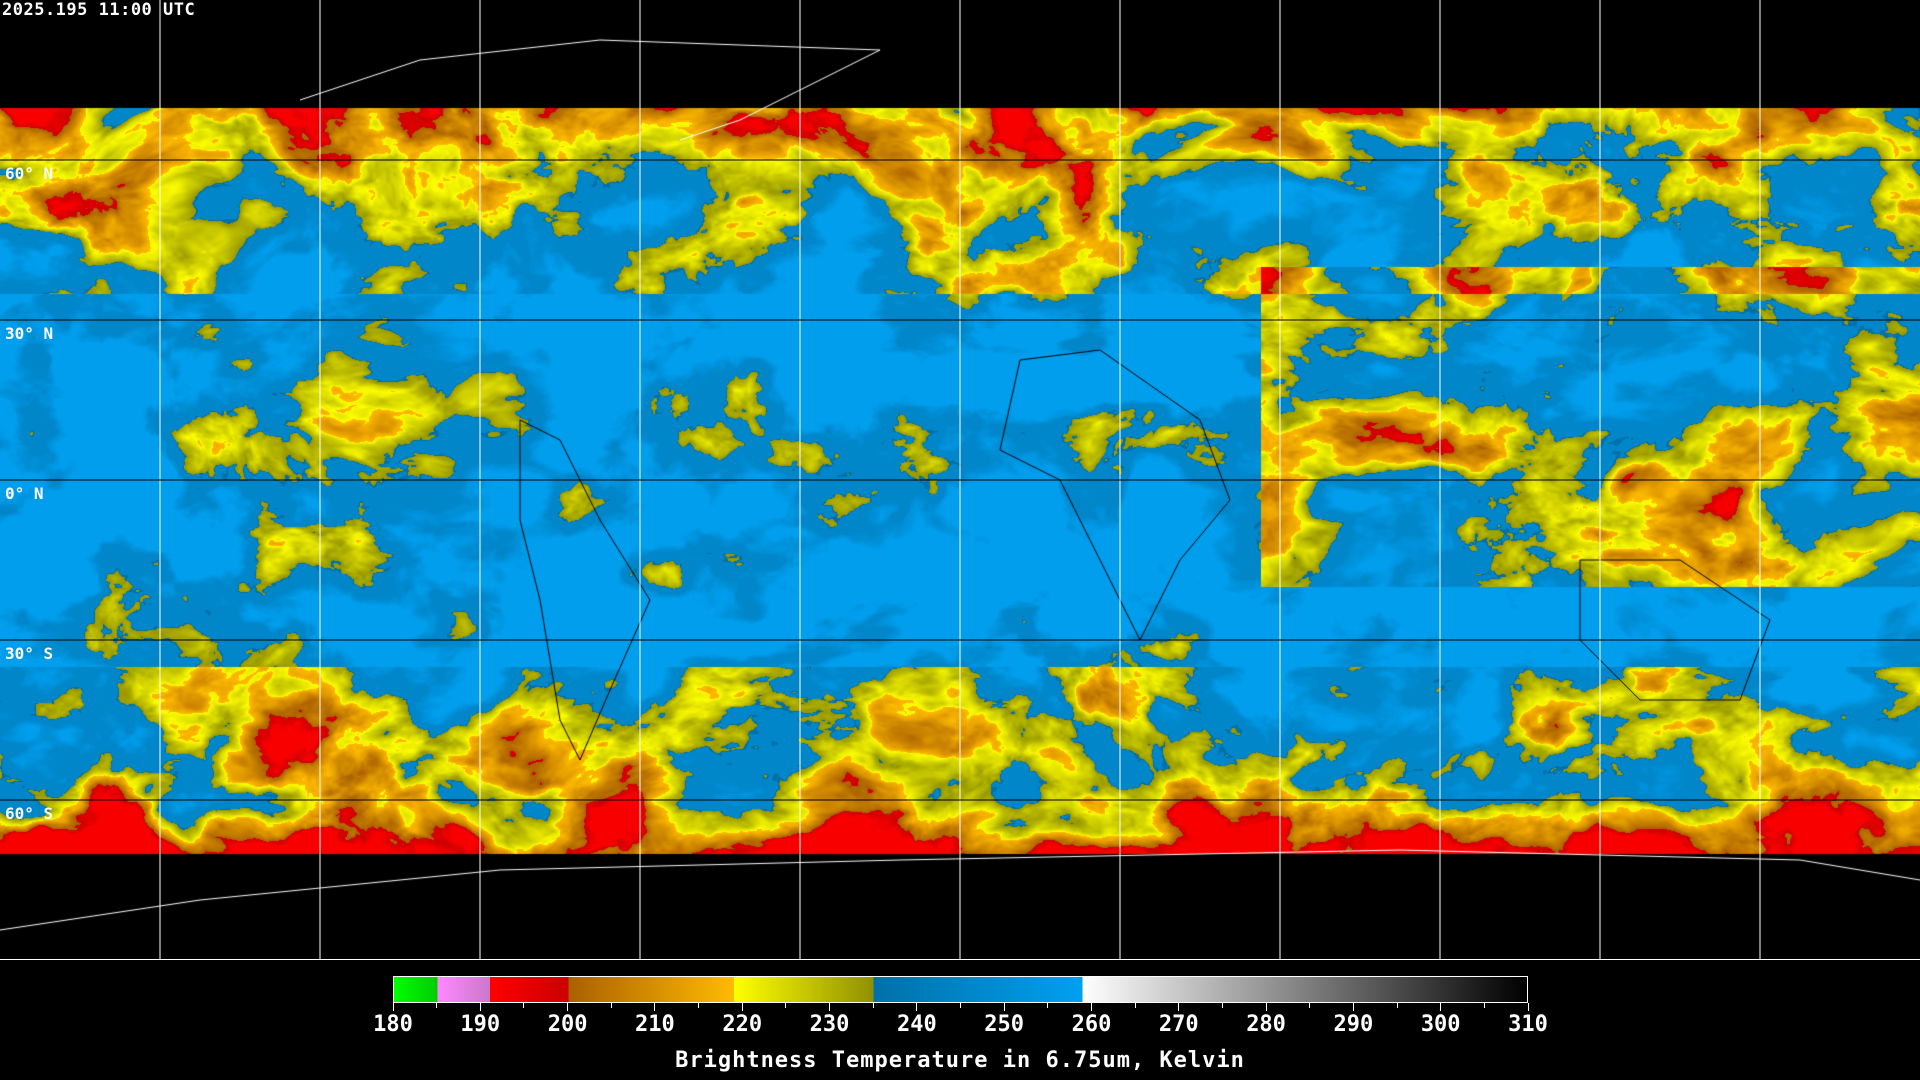 This screenshot has height=1080, width=1920. I want to click on colorbar-tick-label: 260, so click(1091, 1024).